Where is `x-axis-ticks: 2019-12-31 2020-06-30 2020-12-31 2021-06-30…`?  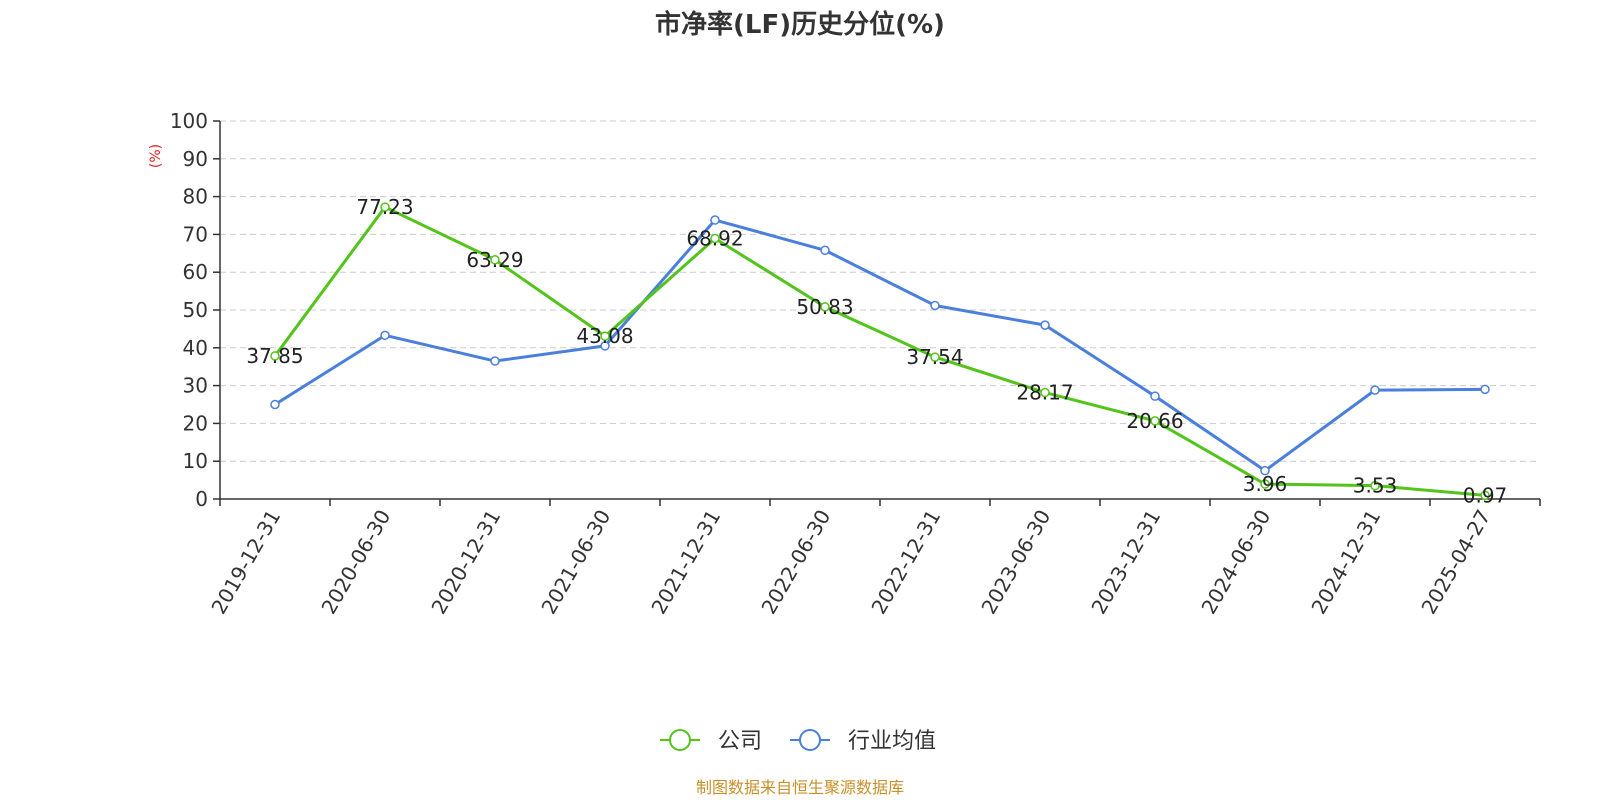
x-axis-ticks: 2019-12-31 2020-06-30 2020-12-31 2021-06-30… is located at coordinates (873, 559).